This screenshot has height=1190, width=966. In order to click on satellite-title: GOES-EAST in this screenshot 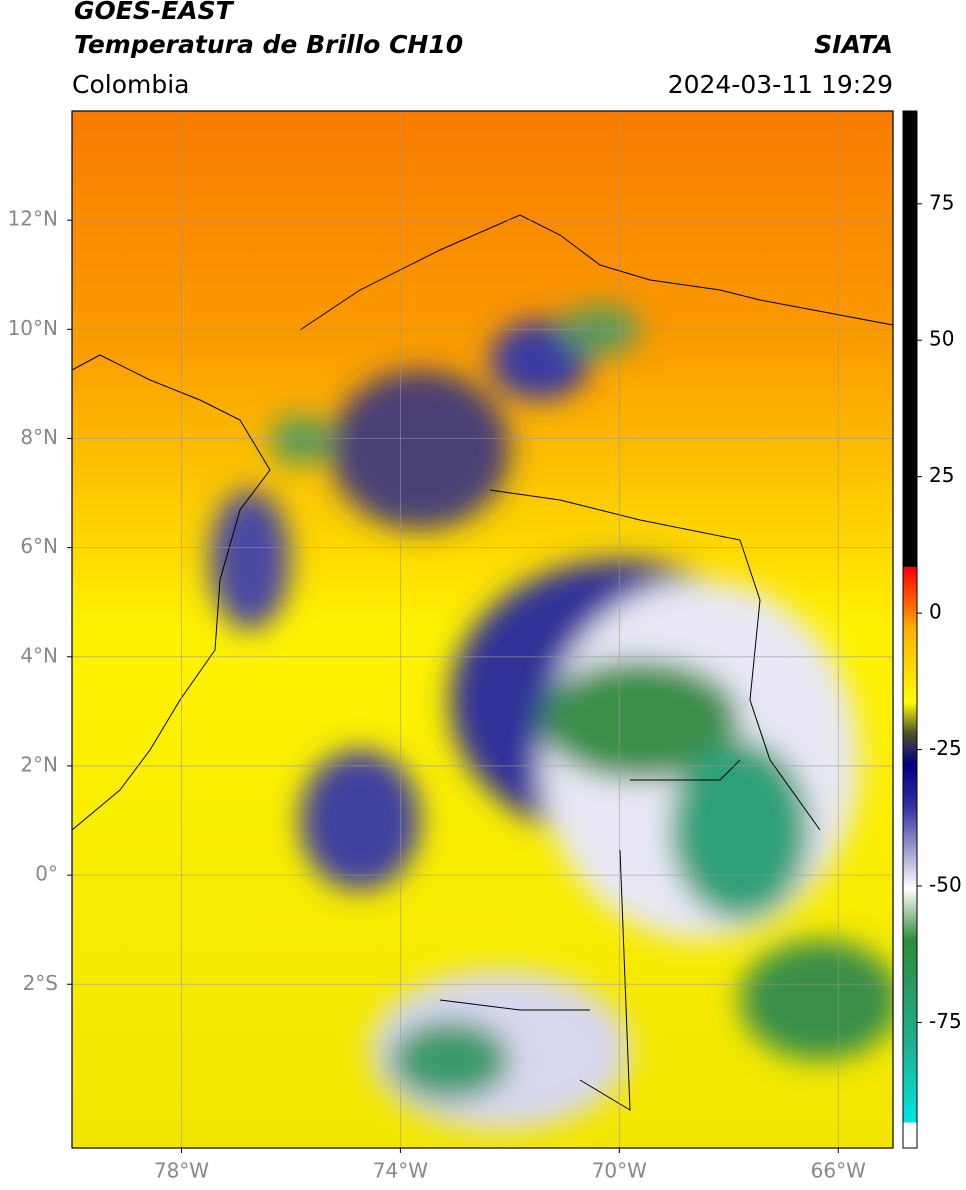, I will do `click(153, 12)`.